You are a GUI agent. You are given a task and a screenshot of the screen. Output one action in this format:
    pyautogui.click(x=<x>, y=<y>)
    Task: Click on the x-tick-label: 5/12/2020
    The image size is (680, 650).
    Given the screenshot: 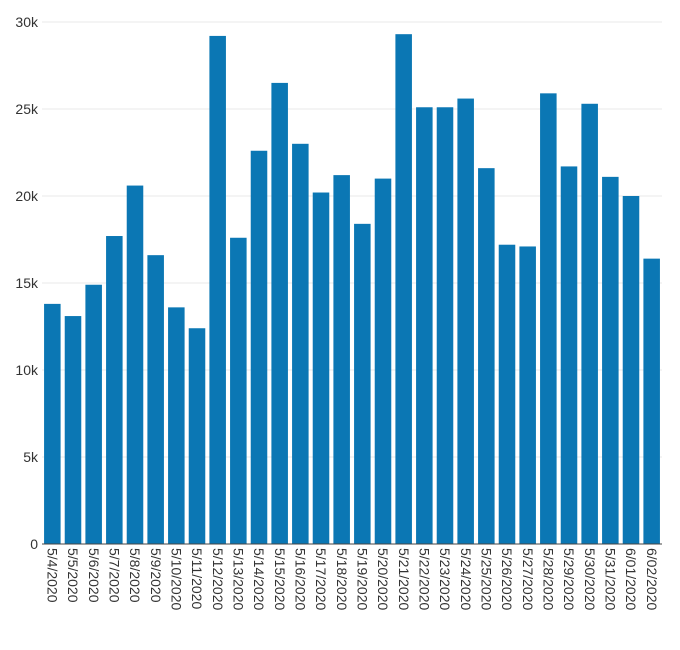 What is the action you would take?
    pyautogui.click(x=218, y=579)
    